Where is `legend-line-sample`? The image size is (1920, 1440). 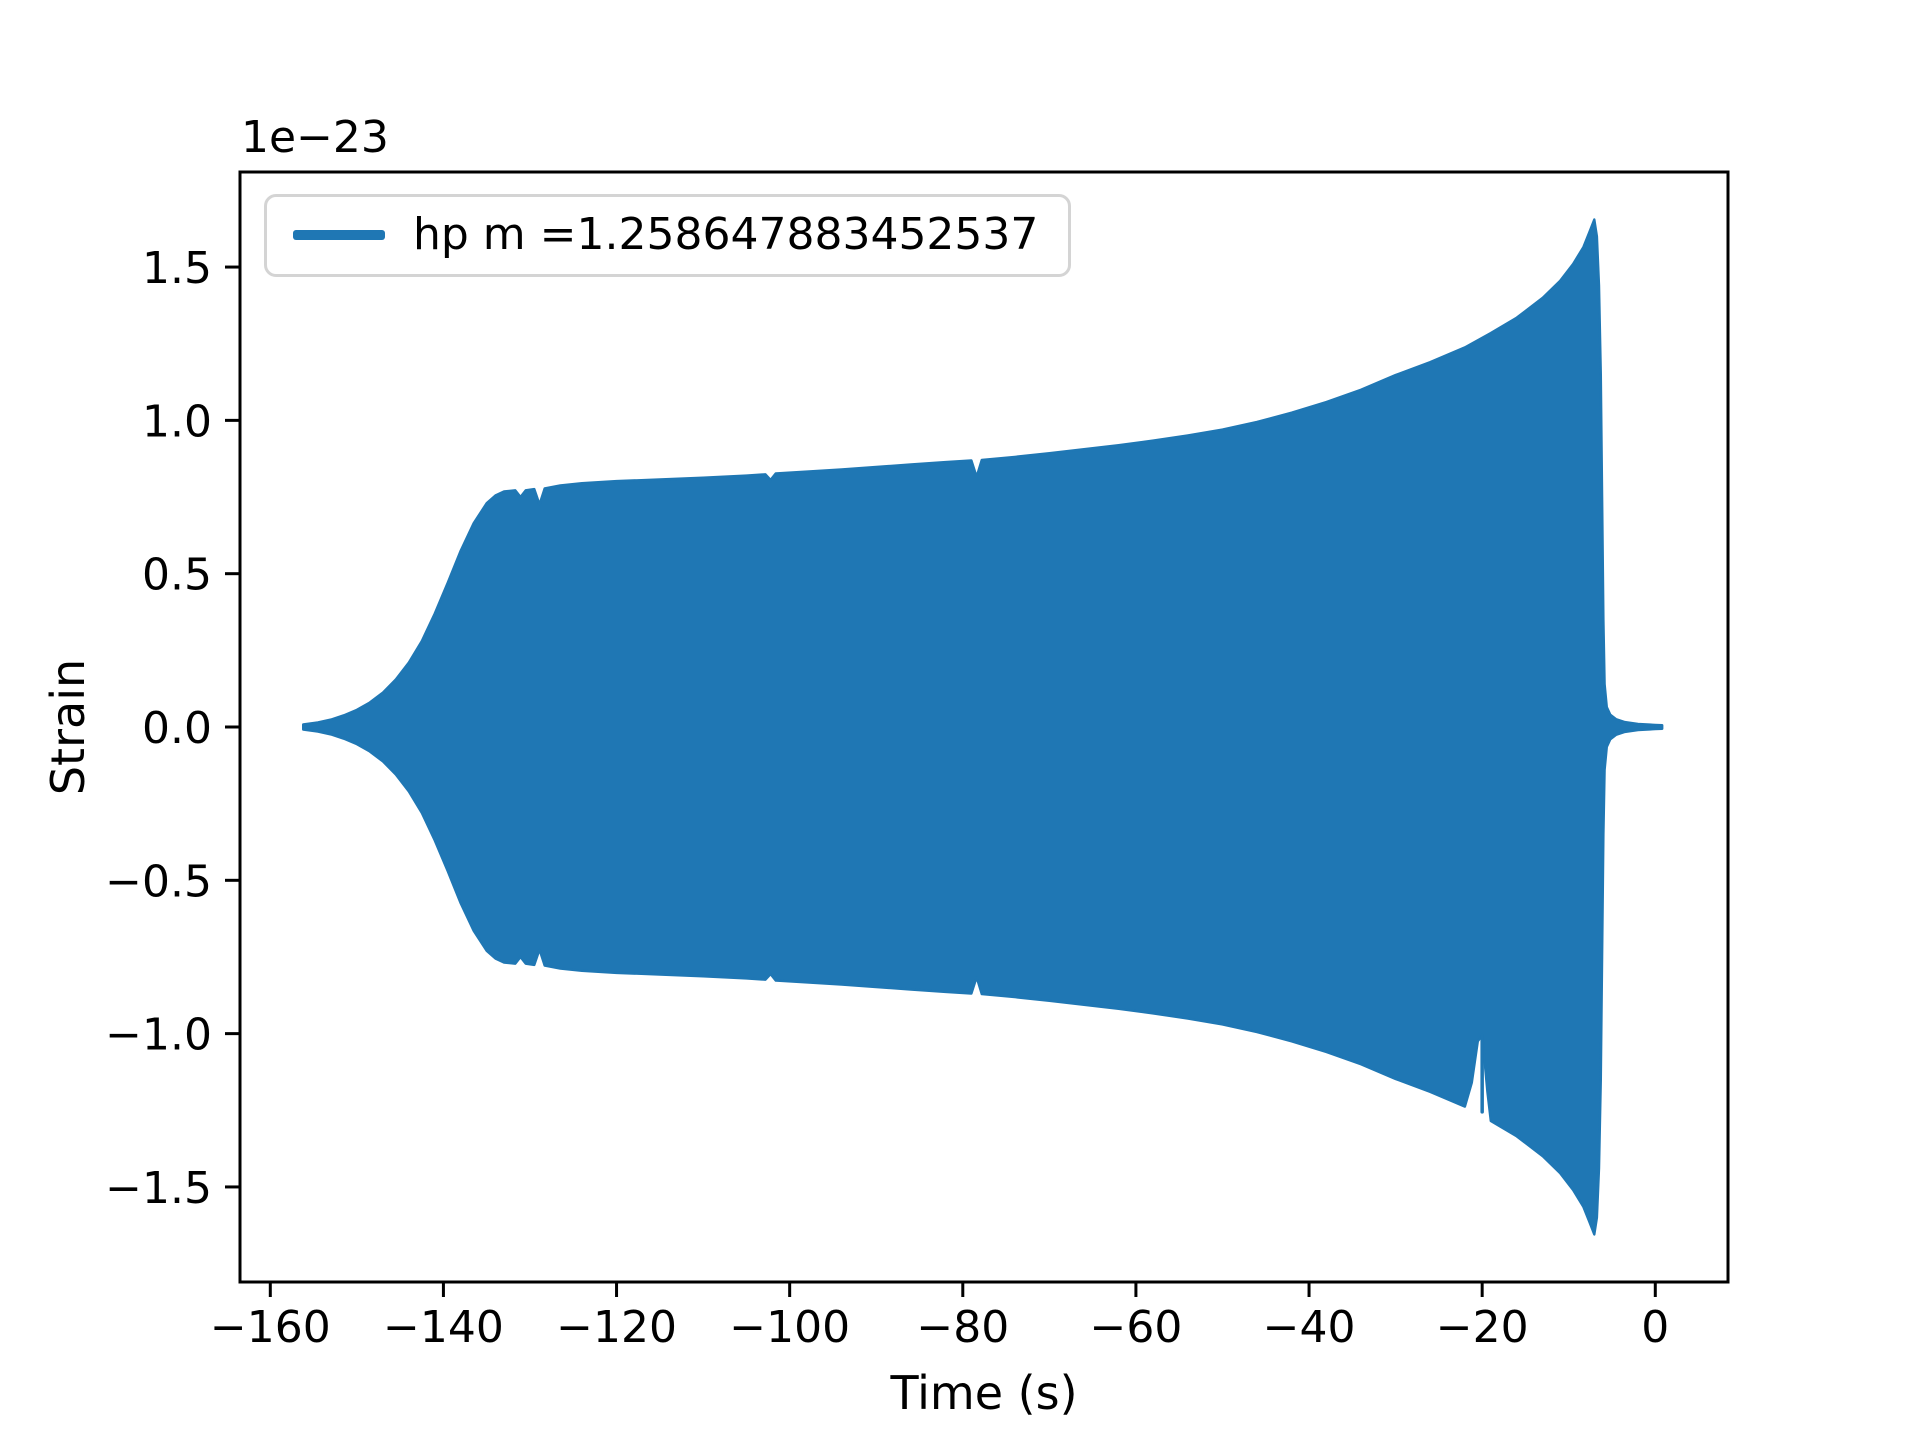
legend-line-sample is located at coordinates (339, 234).